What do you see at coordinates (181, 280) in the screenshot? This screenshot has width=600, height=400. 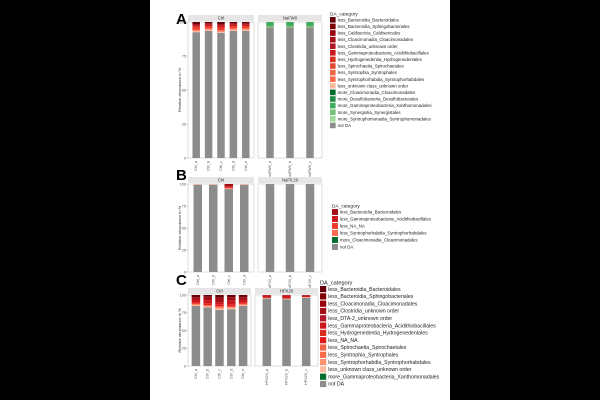 I see `panel-label: C` at bounding box center [181, 280].